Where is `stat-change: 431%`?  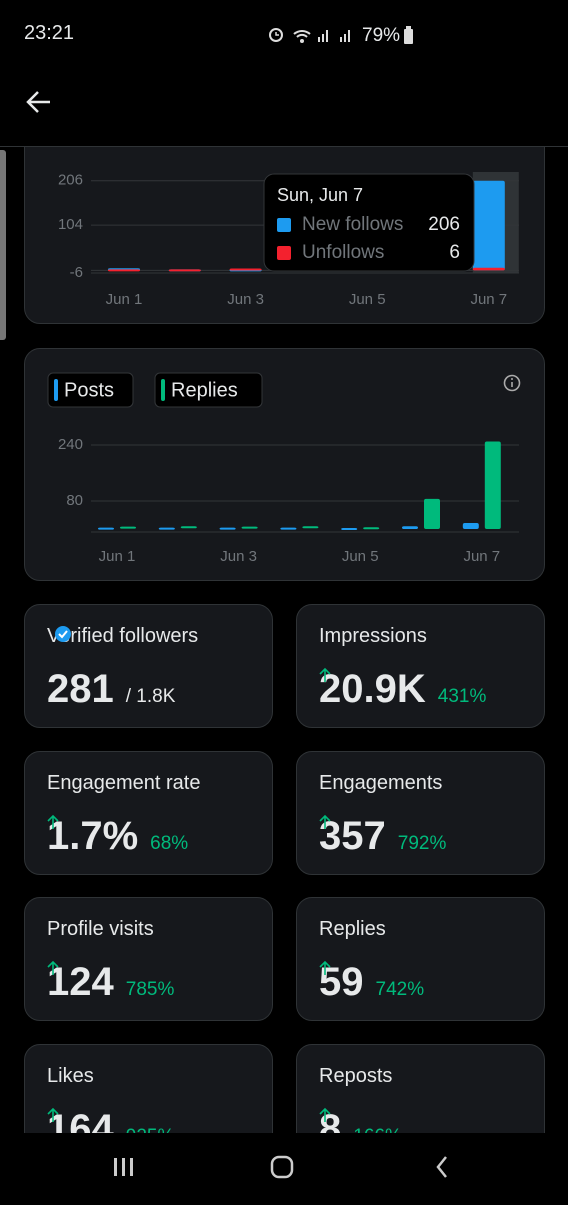 stat-change: 431% is located at coordinates (462, 696).